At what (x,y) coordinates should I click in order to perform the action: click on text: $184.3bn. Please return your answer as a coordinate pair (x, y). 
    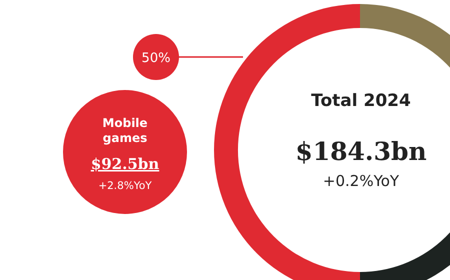
    Looking at the image, I should click on (361, 151).